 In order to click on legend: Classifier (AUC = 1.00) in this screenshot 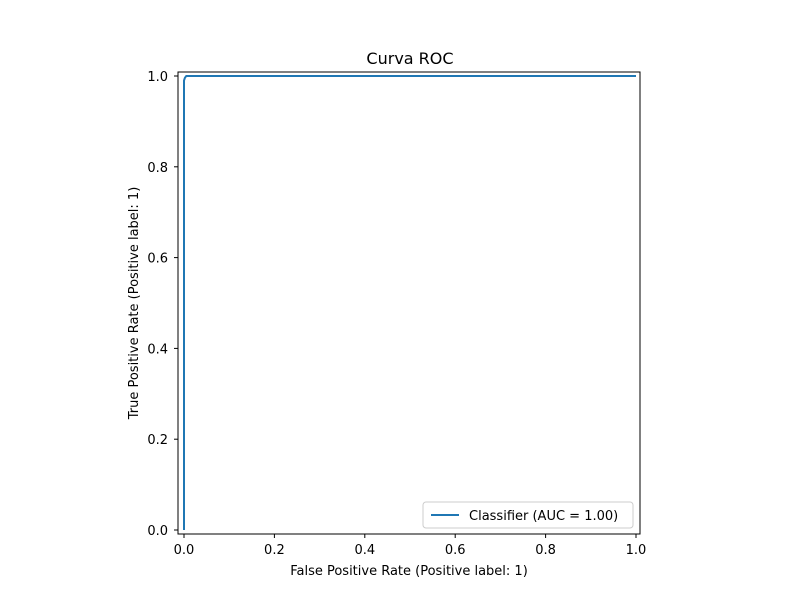, I will do `click(528, 515)`.